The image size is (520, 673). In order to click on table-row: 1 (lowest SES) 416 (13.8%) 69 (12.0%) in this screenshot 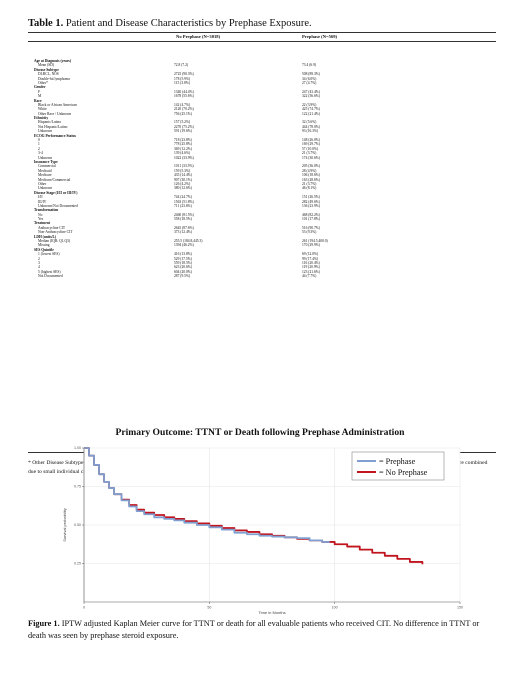, I will do `click(264, 254)`.